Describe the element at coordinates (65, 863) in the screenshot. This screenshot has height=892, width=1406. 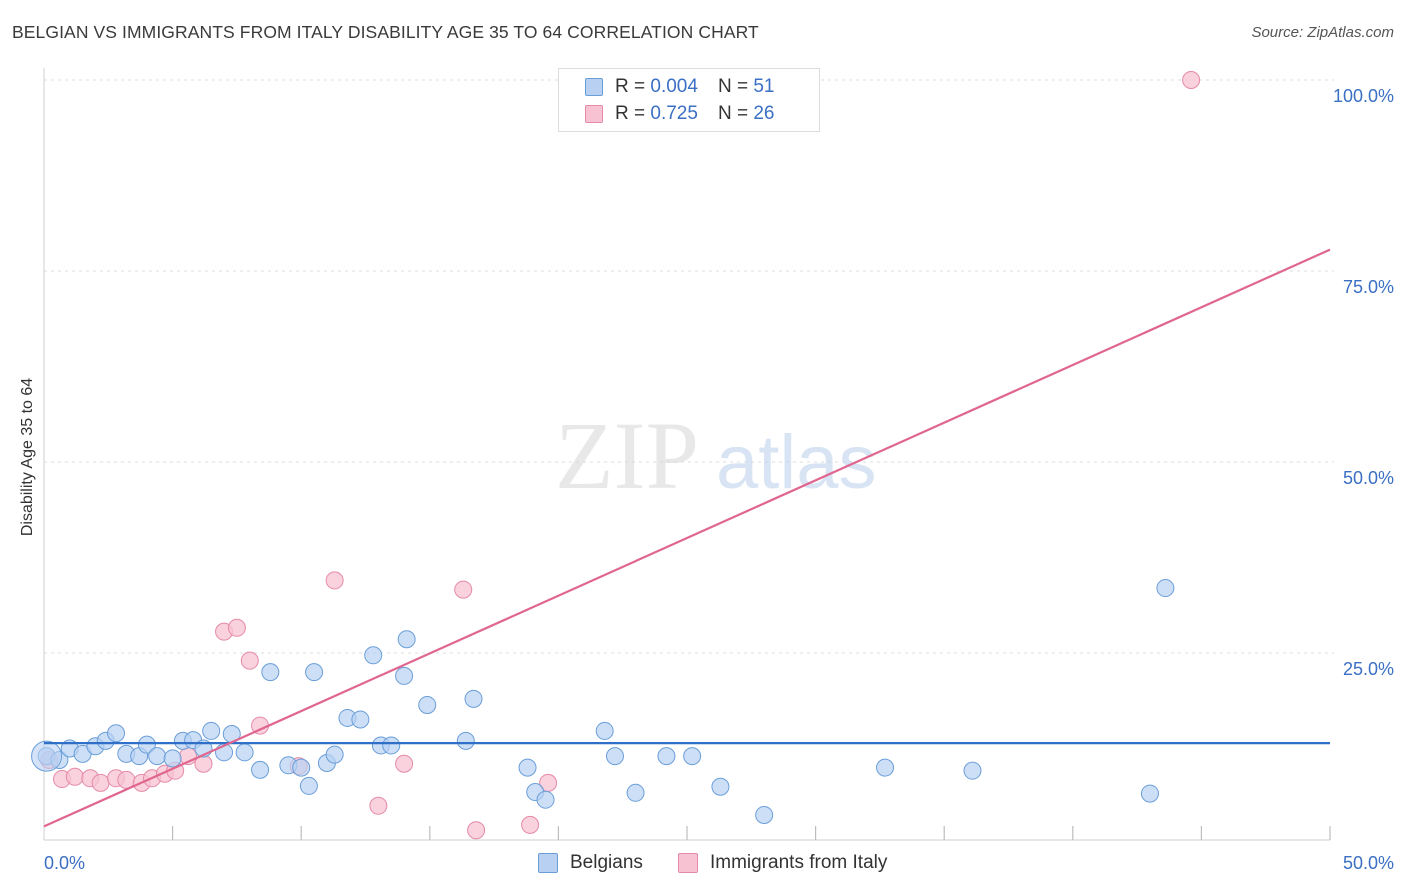
I see `x-tick-label-min: 0.0%` at that location.